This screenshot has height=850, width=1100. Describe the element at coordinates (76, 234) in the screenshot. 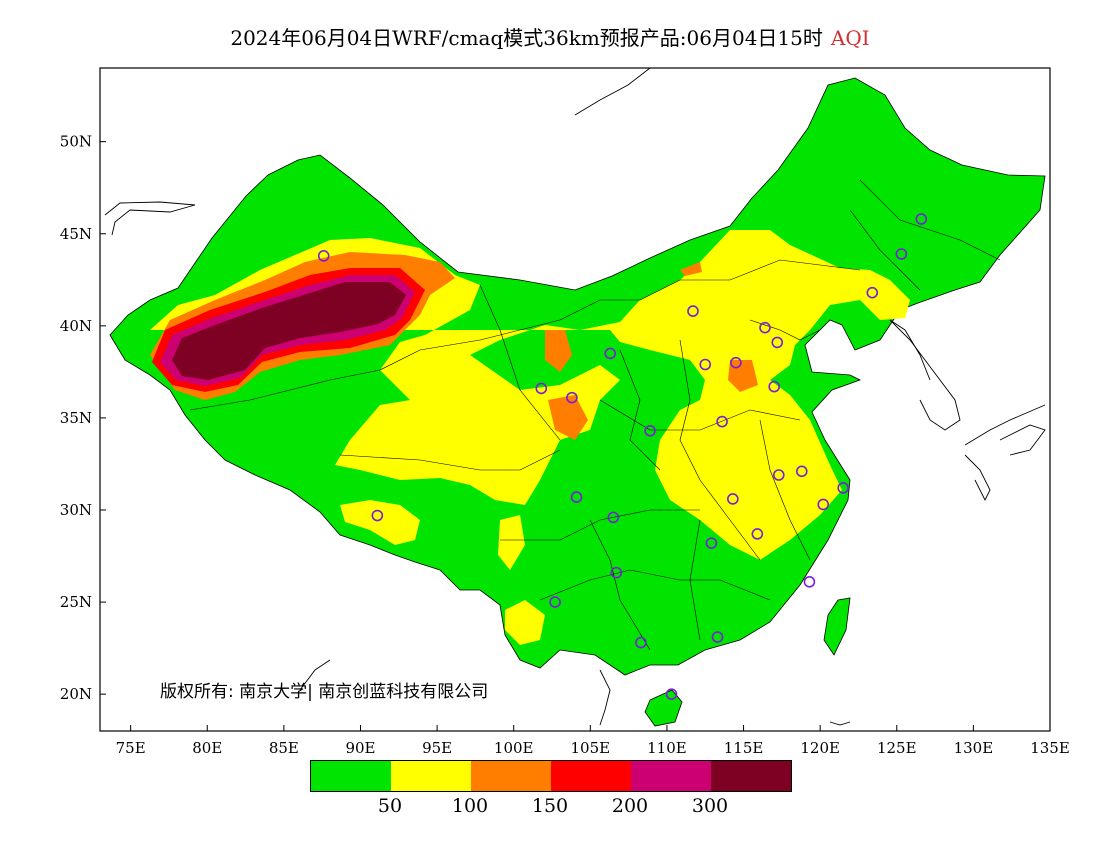

I see `lat-tick-label: 45N` at that location.